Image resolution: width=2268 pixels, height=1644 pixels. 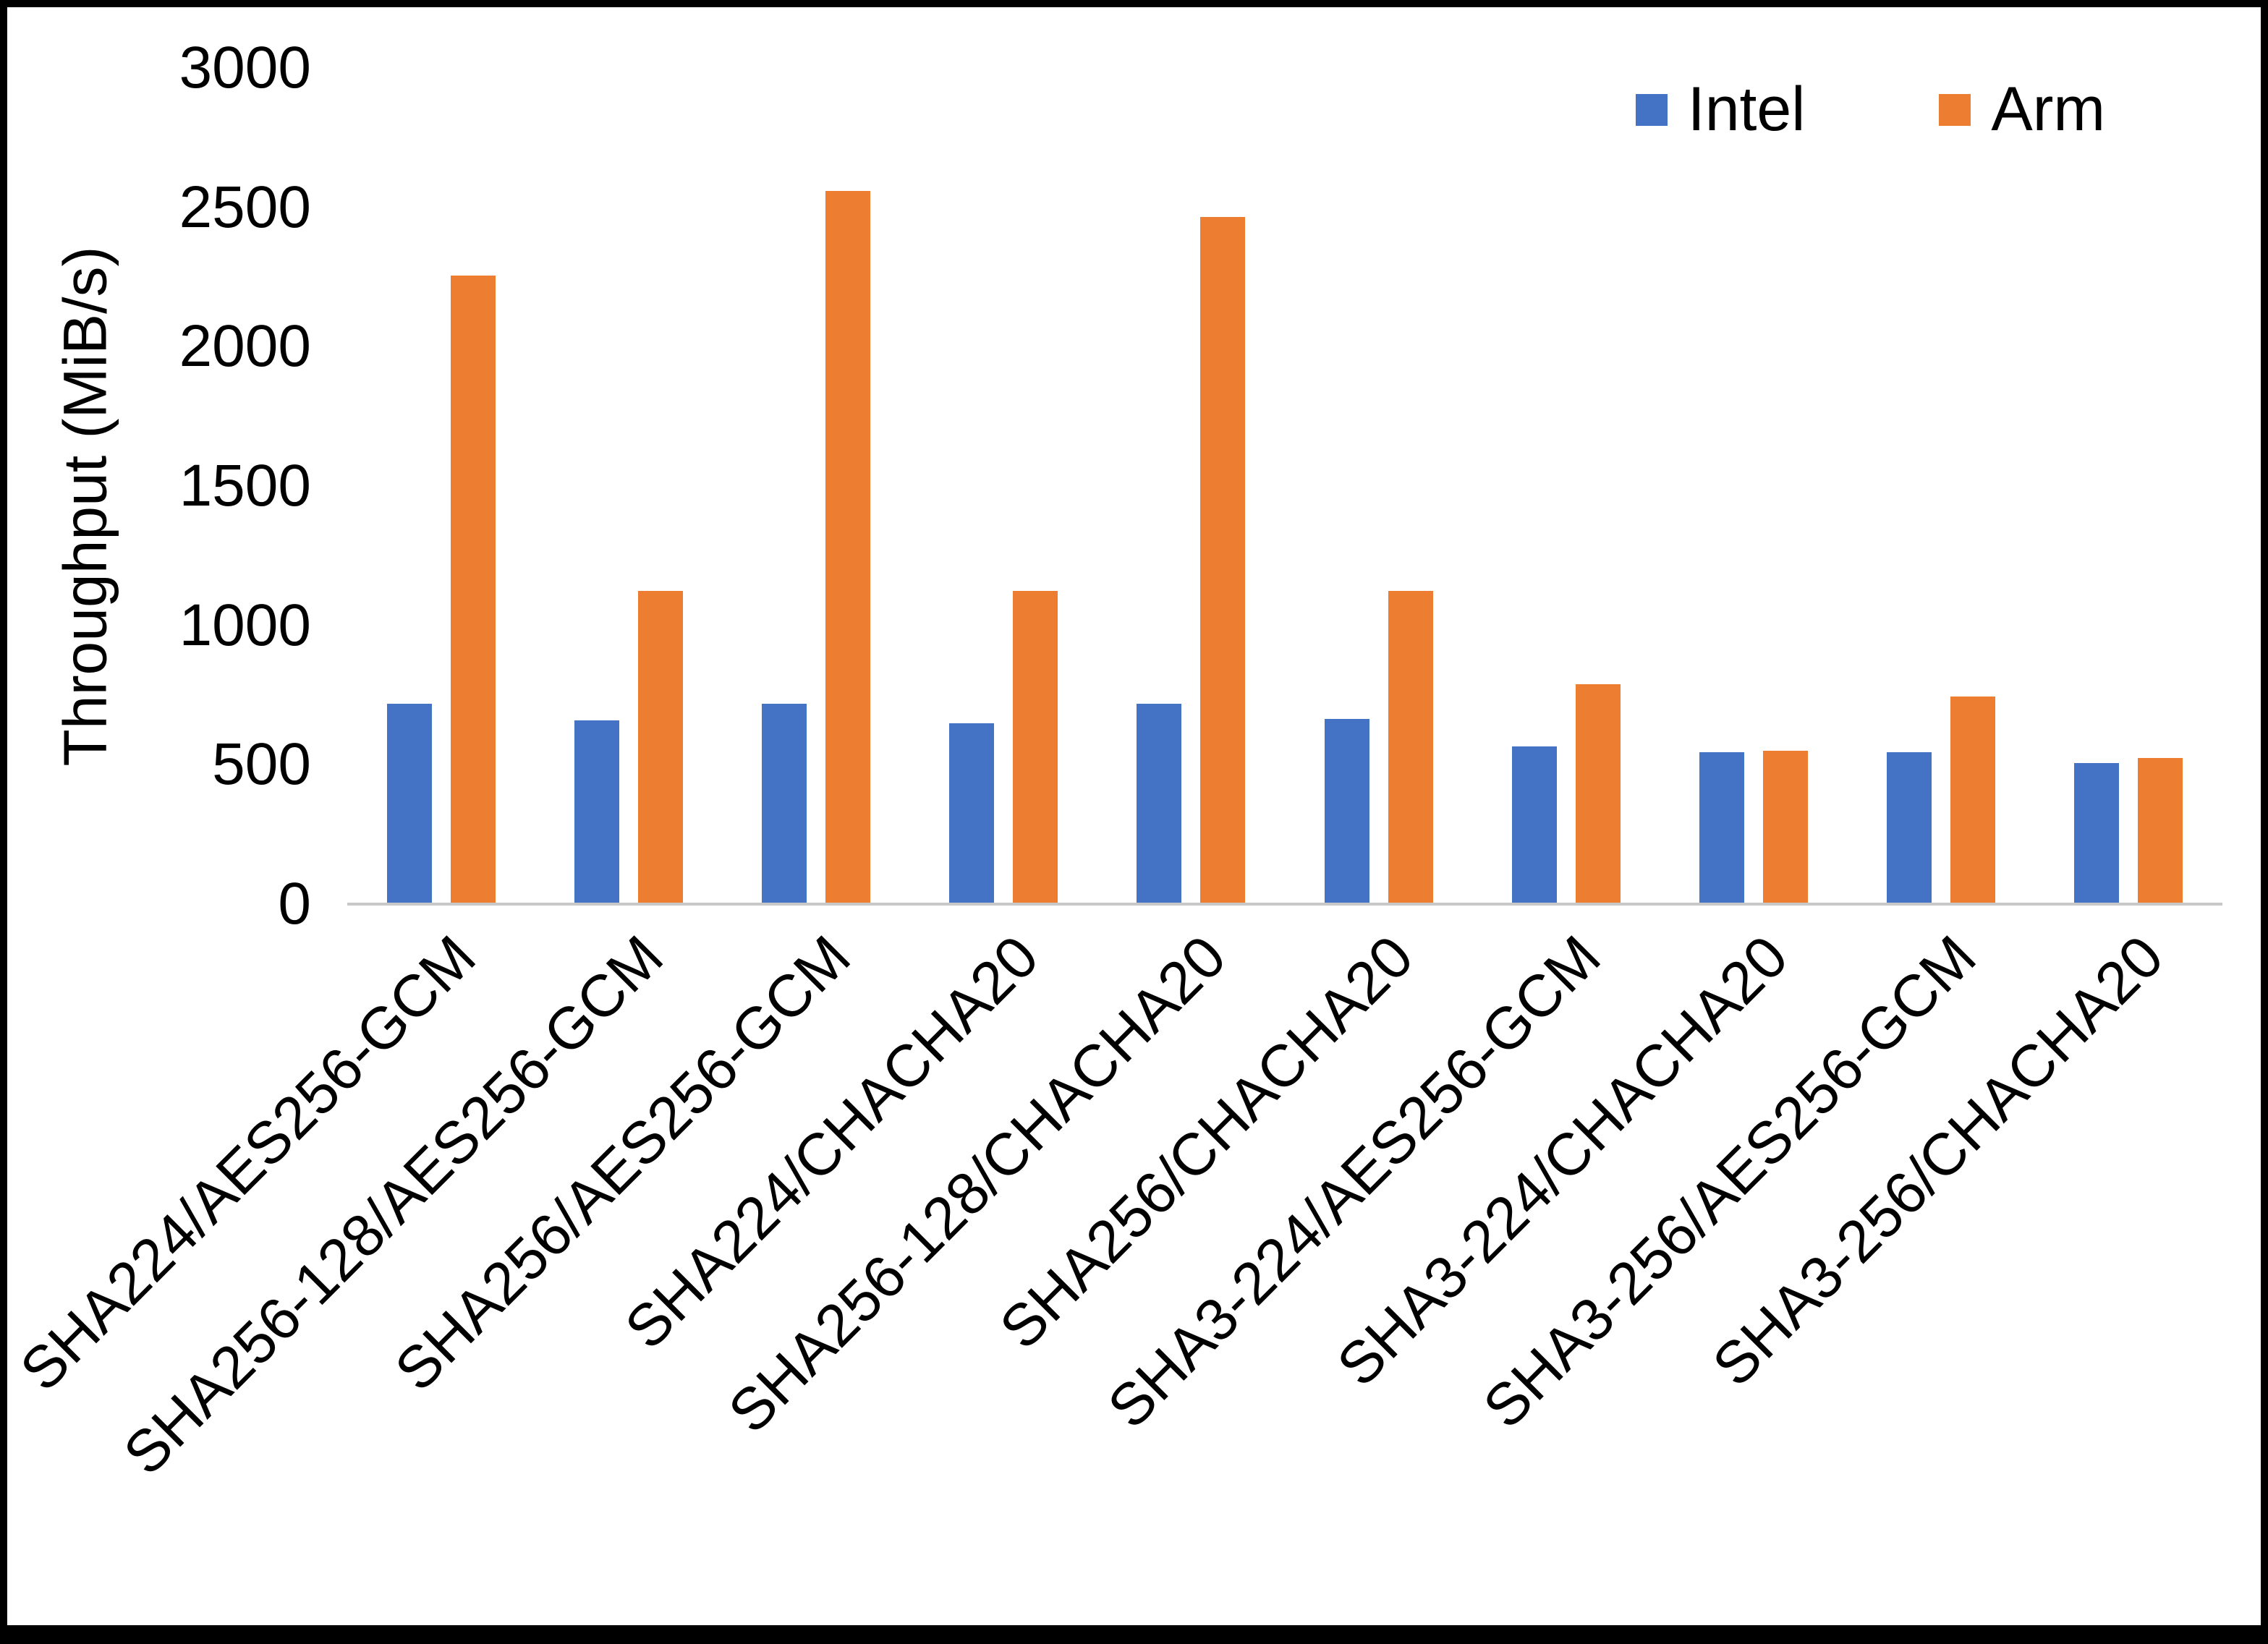 I want to click on bar-arm-sha3-224/chacha20, so click(x=1786, y=827).